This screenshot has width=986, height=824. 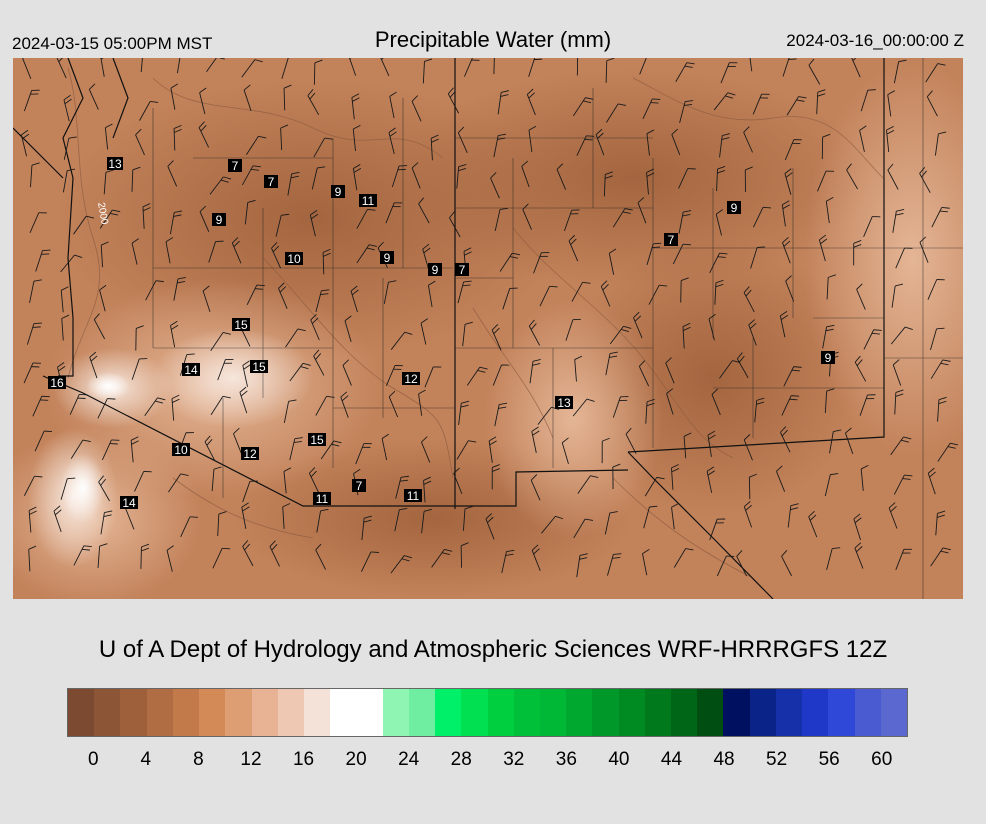 What do you see at coordinates (294, 259) in the screenshot?
I see `svg-text: 10` at bounding box center [294, 259].